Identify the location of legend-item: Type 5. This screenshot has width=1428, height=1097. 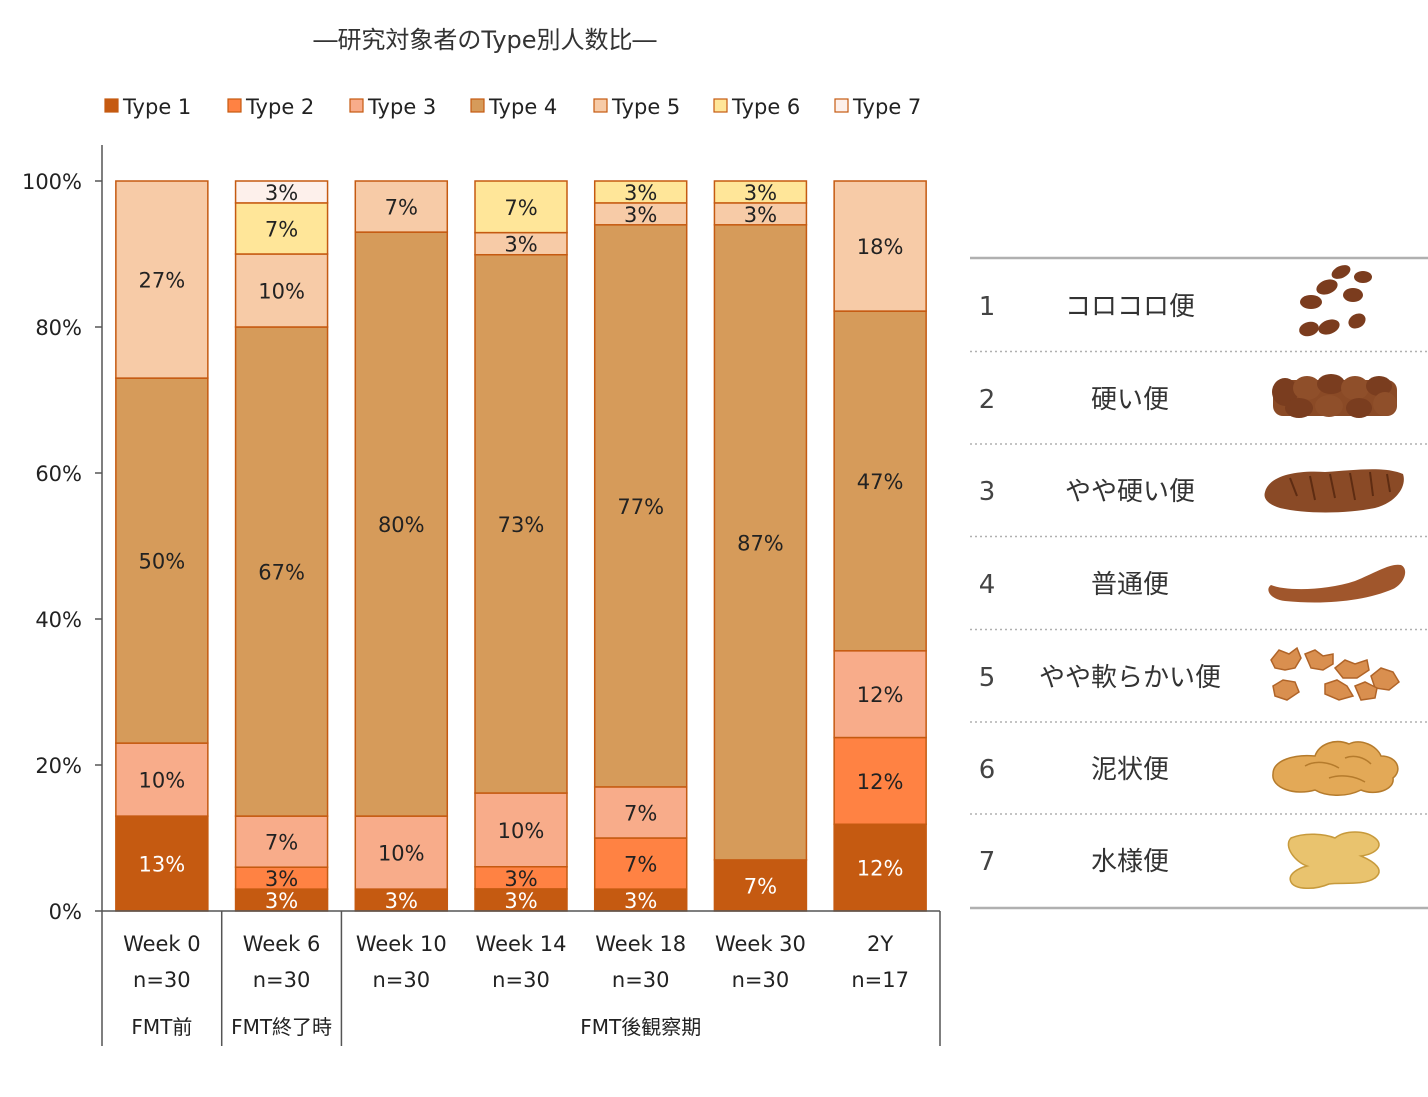
(636, 107).